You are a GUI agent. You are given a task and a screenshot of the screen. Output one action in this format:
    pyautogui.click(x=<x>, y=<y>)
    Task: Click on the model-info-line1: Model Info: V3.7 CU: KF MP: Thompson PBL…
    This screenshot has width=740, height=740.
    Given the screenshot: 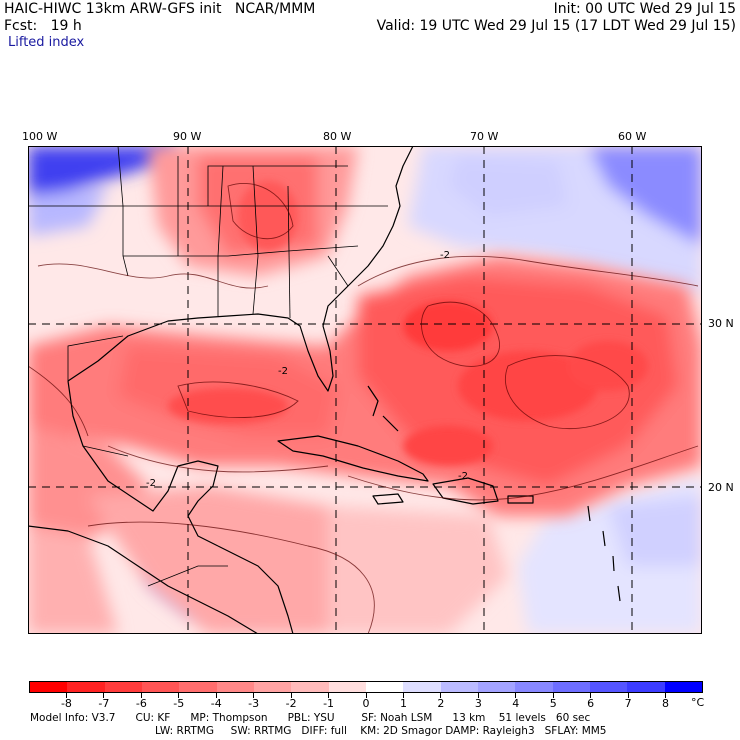 What is the action you would take?
    pyautogui.click(x=310, y=718)
    